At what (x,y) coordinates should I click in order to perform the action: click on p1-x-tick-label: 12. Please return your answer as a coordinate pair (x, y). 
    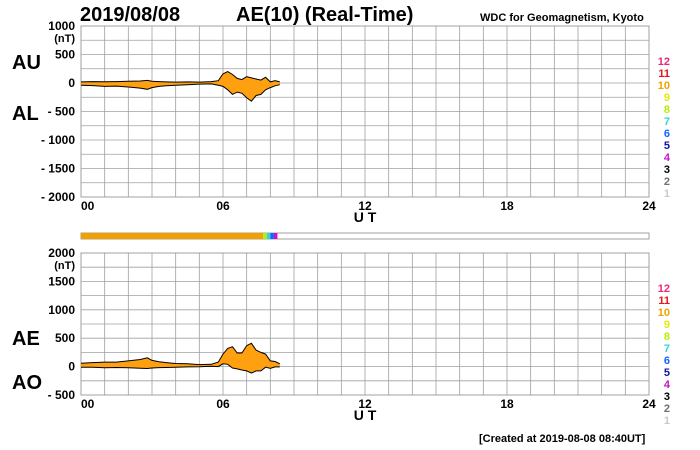
    Looking at the image, I should click on (365, 404).